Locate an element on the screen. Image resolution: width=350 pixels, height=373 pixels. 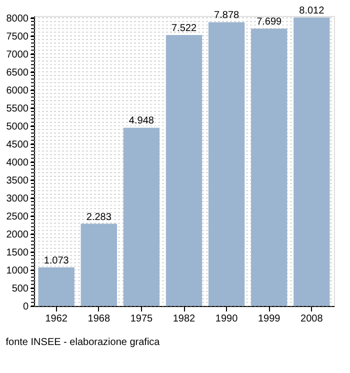
data-label: 2.283 is located at coordinates (99, 217).